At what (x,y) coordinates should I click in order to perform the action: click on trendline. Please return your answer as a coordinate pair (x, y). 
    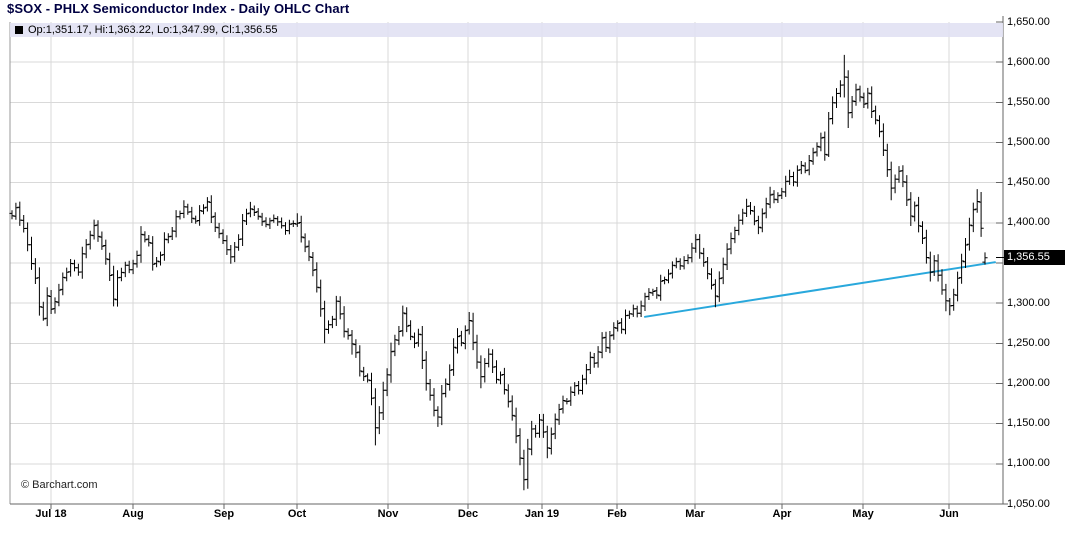
    Looking at the image, I should click on (820, 289).